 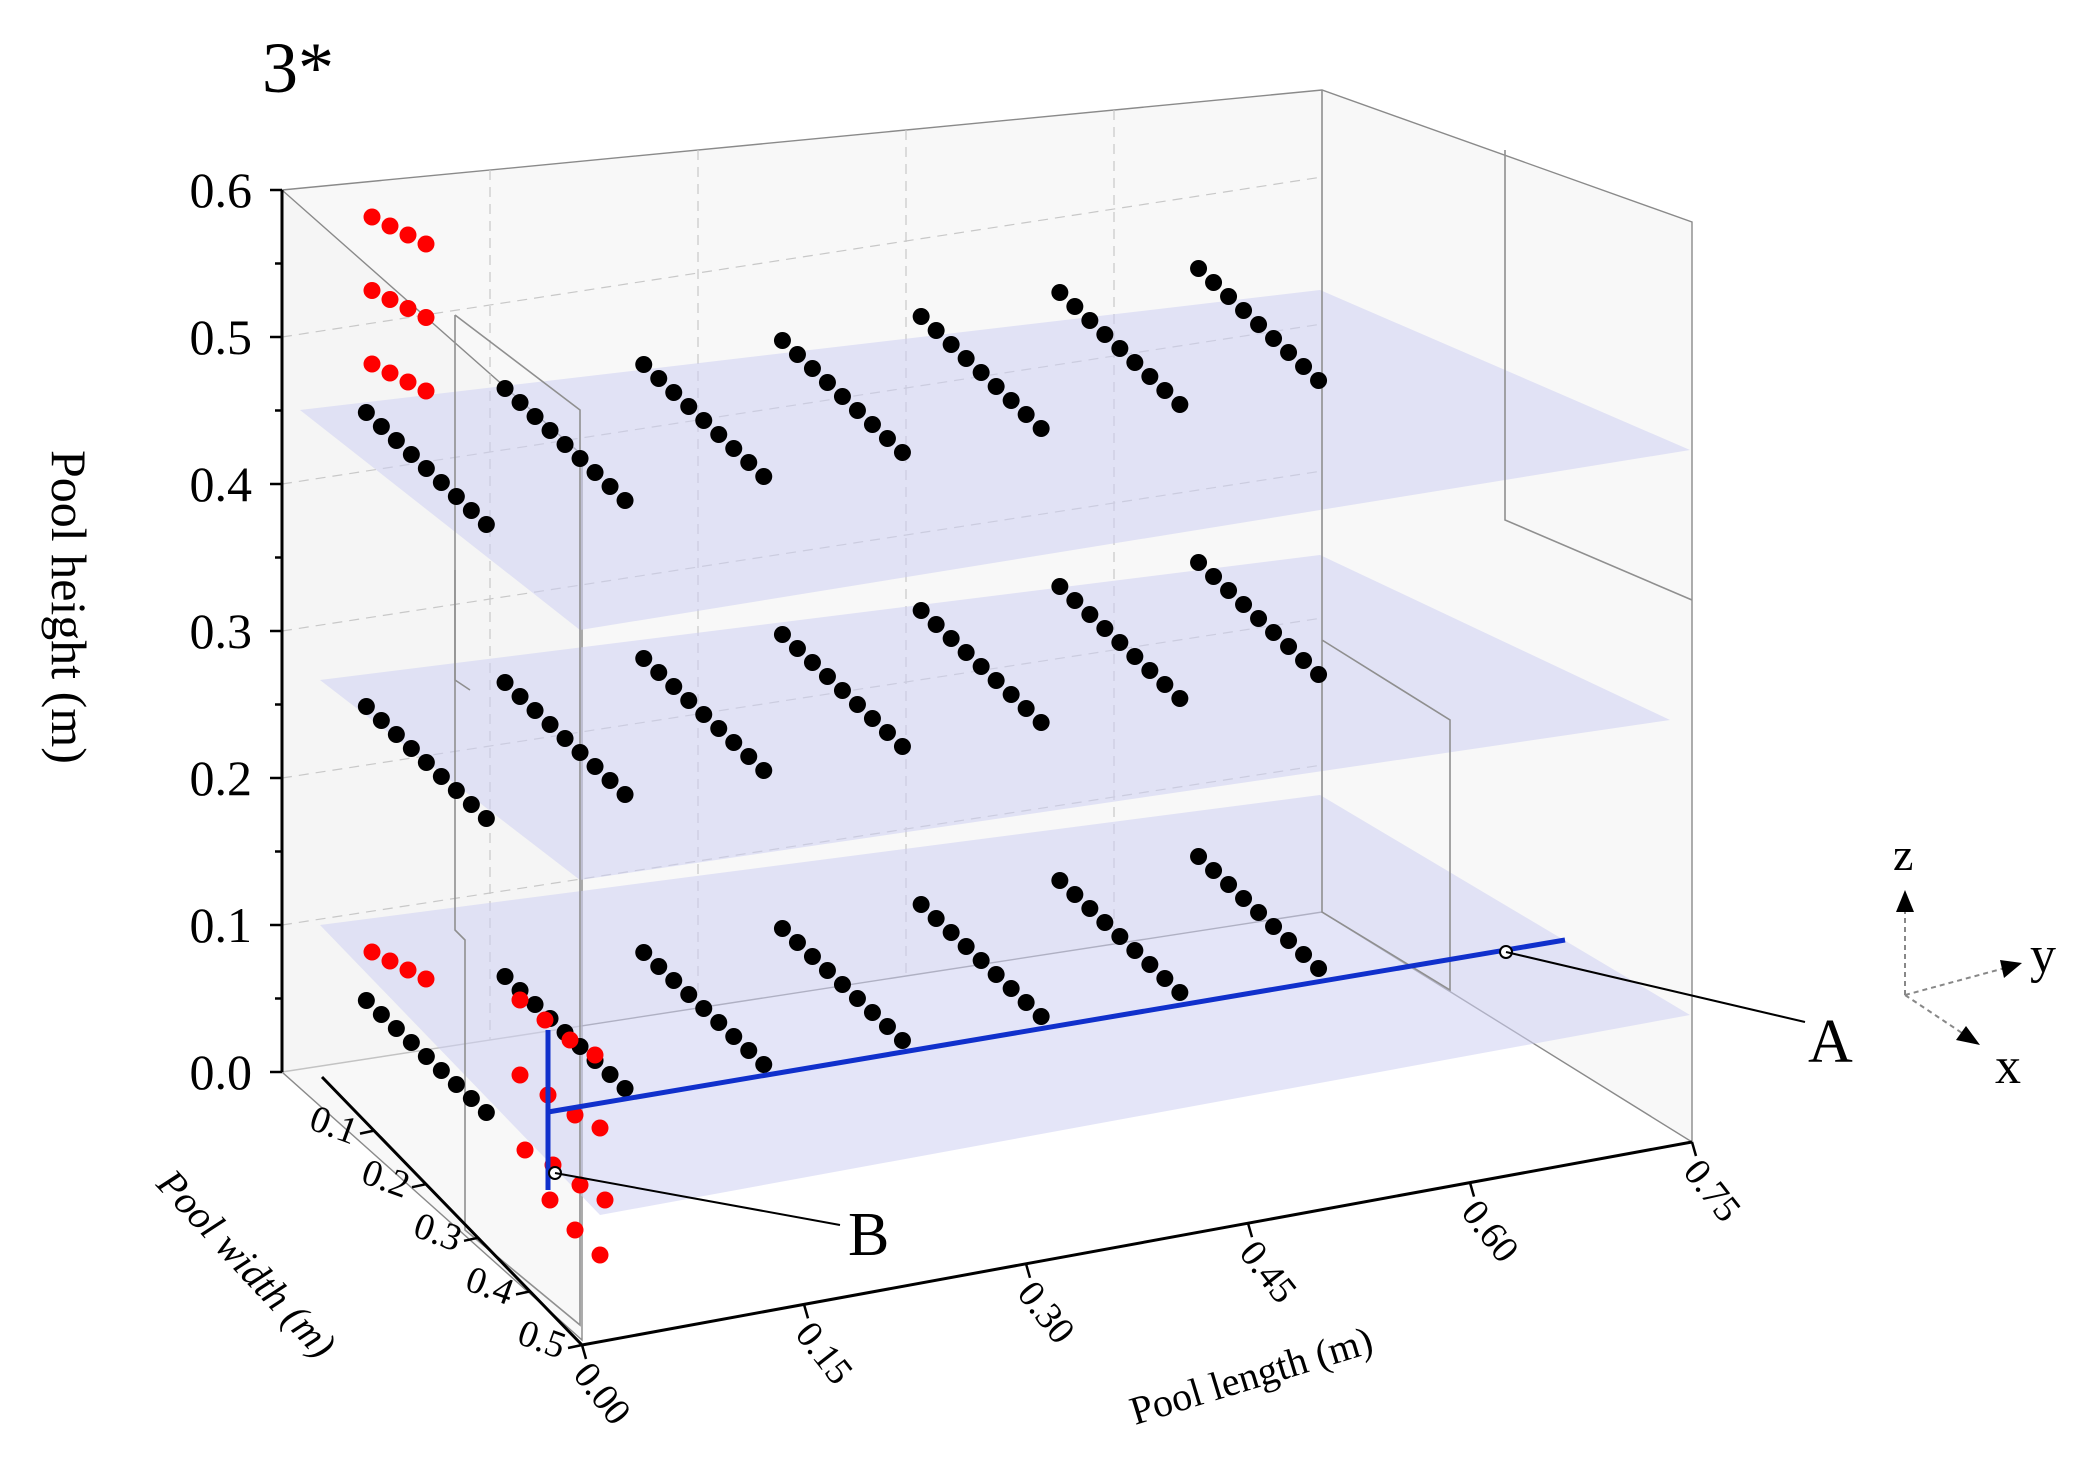 I want to click on y-tick-label: 0.60, so click(x=1490, y=1231).